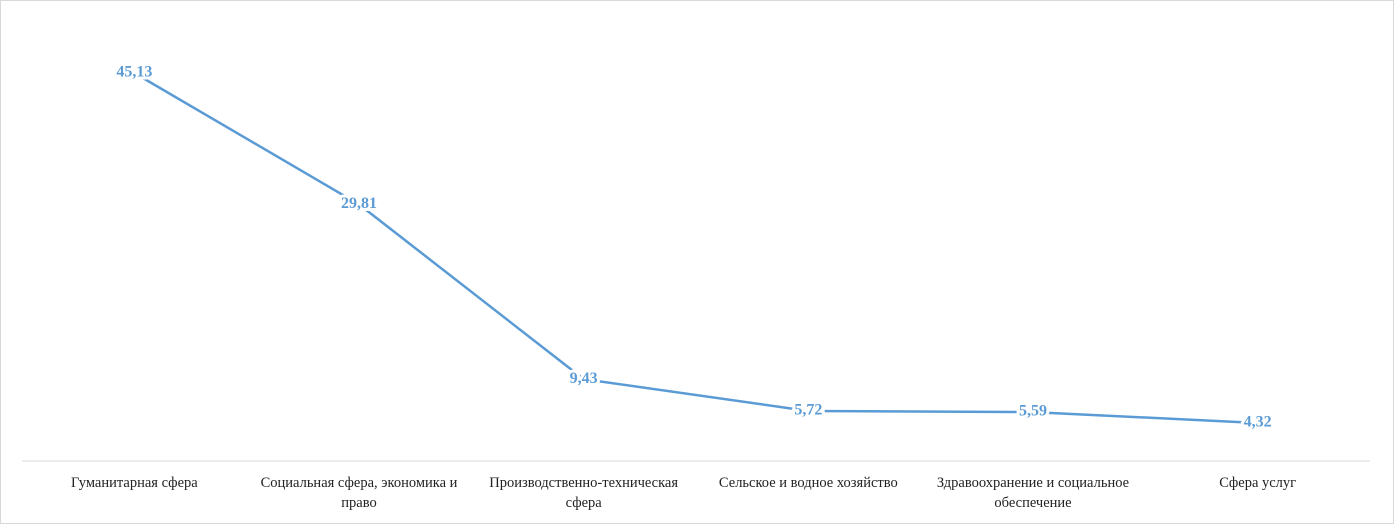 Image resolution: width=1394 pixels, height=524 pixels. I want to click on data-label: 9,43, so click(584, 378).